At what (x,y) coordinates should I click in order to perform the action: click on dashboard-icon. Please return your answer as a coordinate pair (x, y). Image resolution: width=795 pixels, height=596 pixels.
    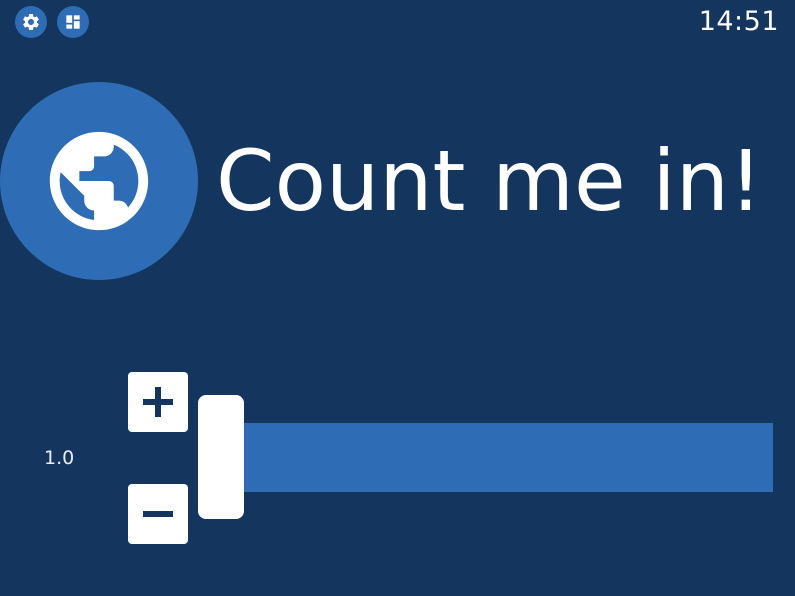
    Looking at the image, I should click on (73, 22).